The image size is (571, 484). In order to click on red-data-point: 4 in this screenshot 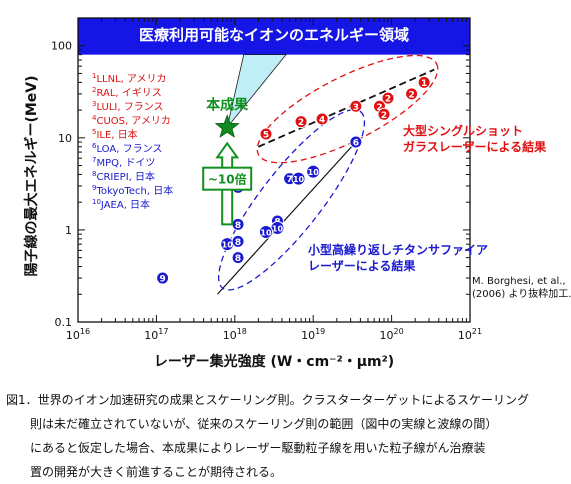, I will do `click(322, 119)`.